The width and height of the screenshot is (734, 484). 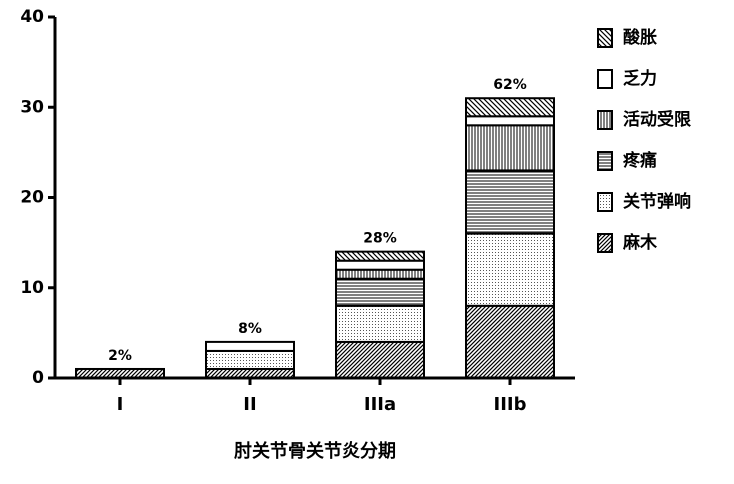 I want to click on y-tick-label: 0, so click(x=38, y=378).